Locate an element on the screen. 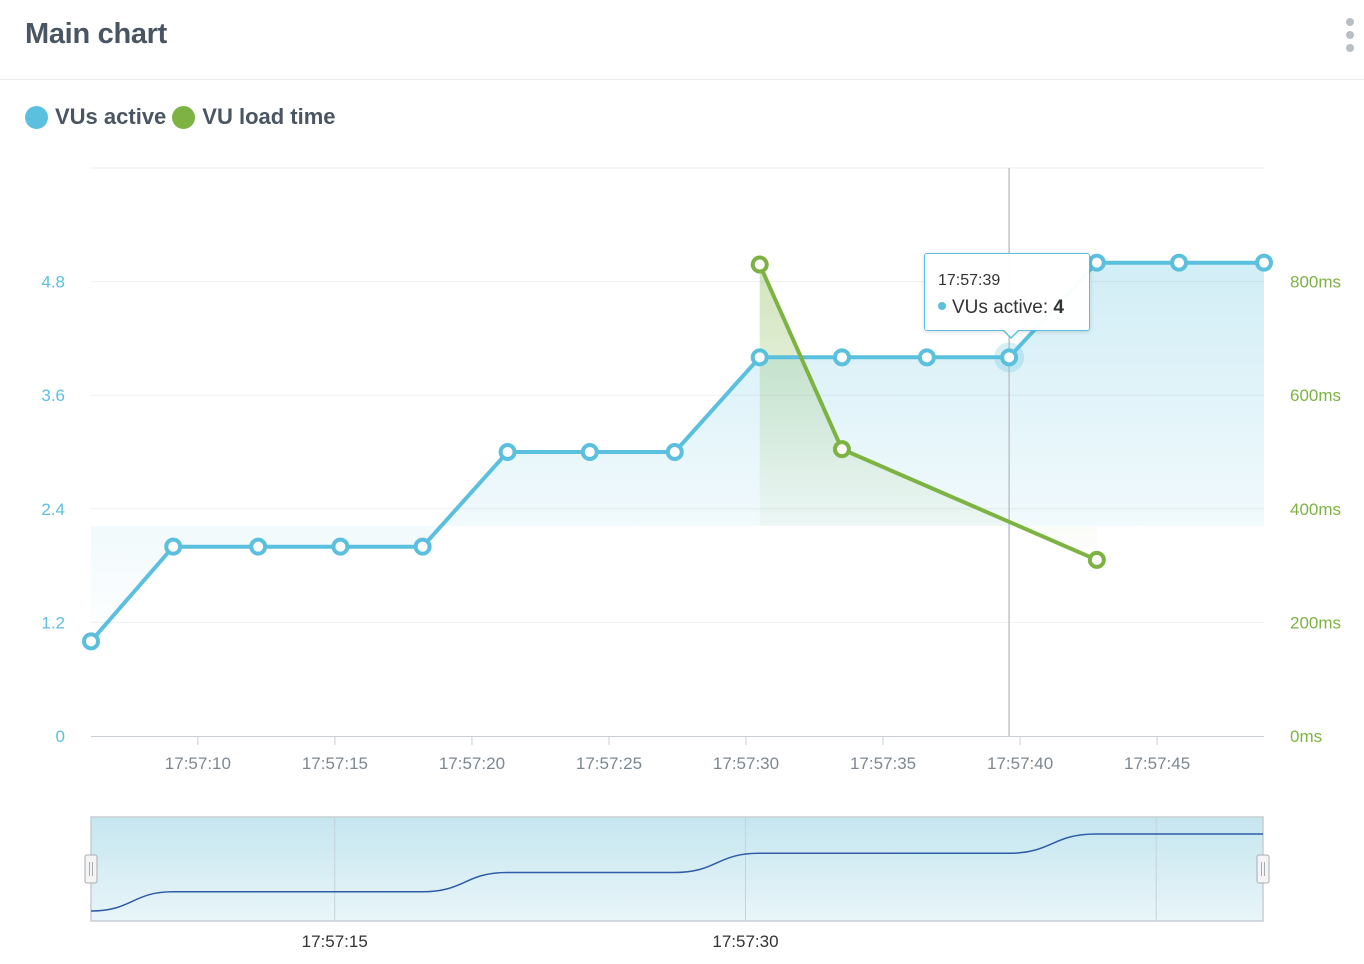 The image size is (1364, 964). tooltip-dot-icon is located at coordinates (942, 305).